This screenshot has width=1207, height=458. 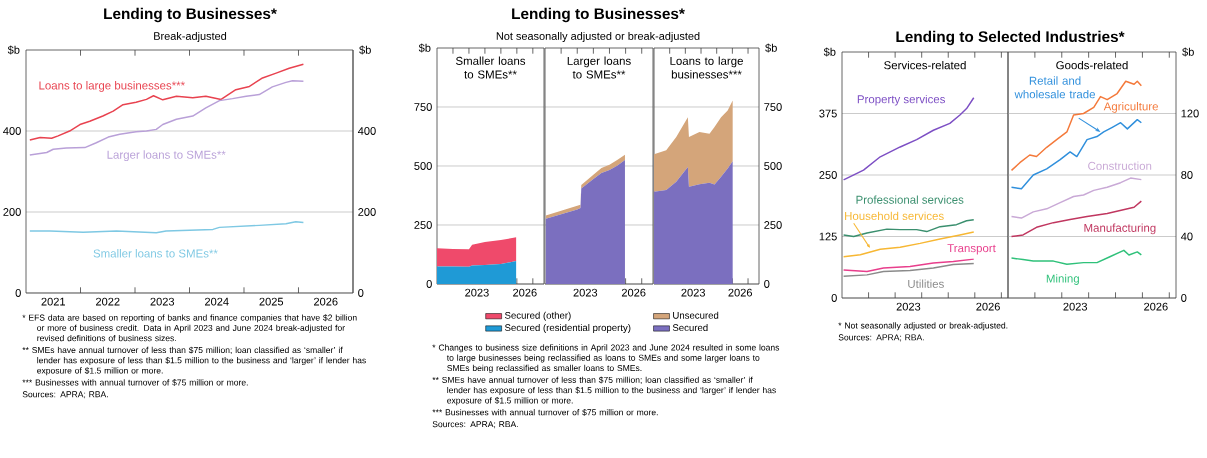 I want to click on series-label: Transport, so click(x=971, y=249).